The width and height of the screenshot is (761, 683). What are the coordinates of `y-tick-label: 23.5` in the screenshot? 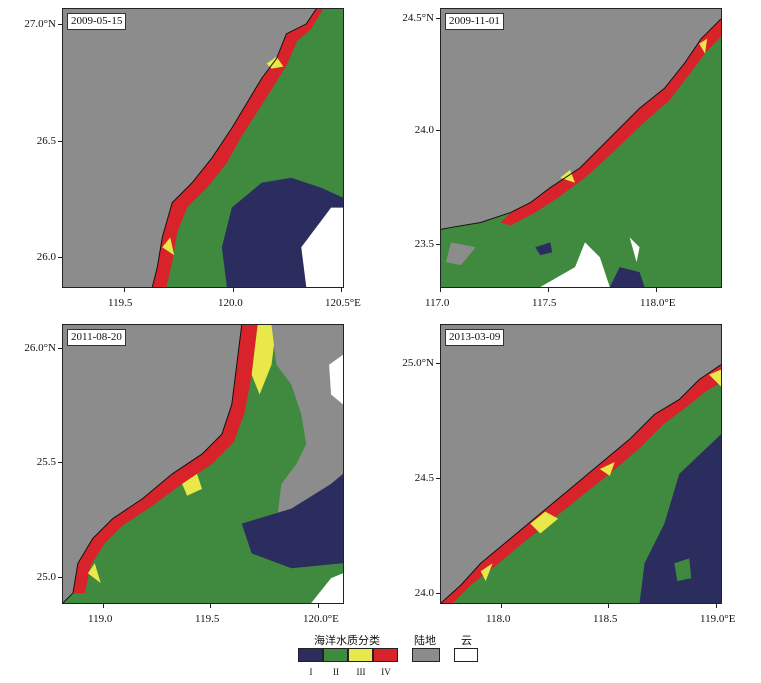 It's located at (424, 244).